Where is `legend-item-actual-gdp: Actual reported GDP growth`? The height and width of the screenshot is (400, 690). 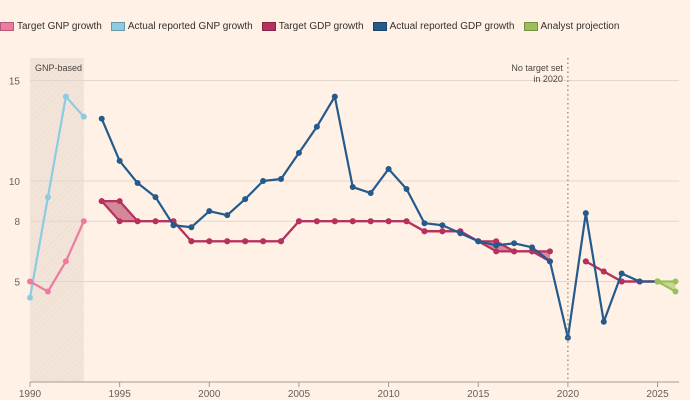
legend-item-actual-gdp: Actual reported GDP growth is located at coordinates (443, 26).